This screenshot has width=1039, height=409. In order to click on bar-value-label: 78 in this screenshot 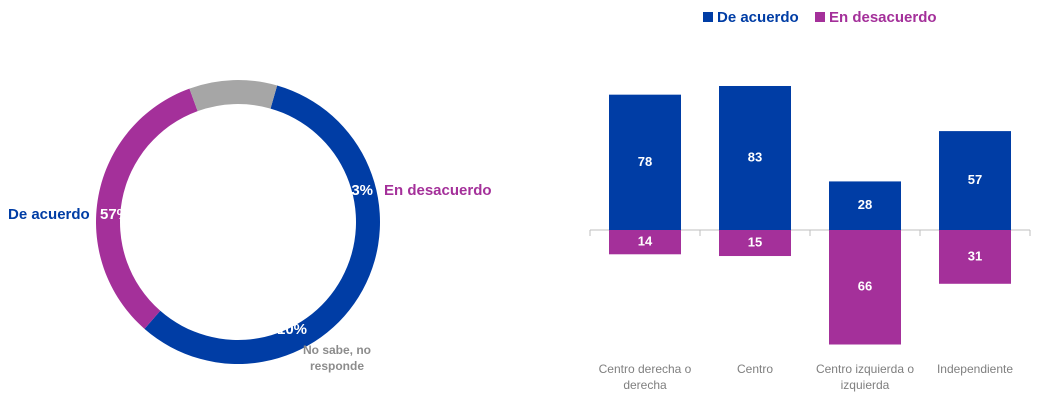, I will do `click(645, 161)`.